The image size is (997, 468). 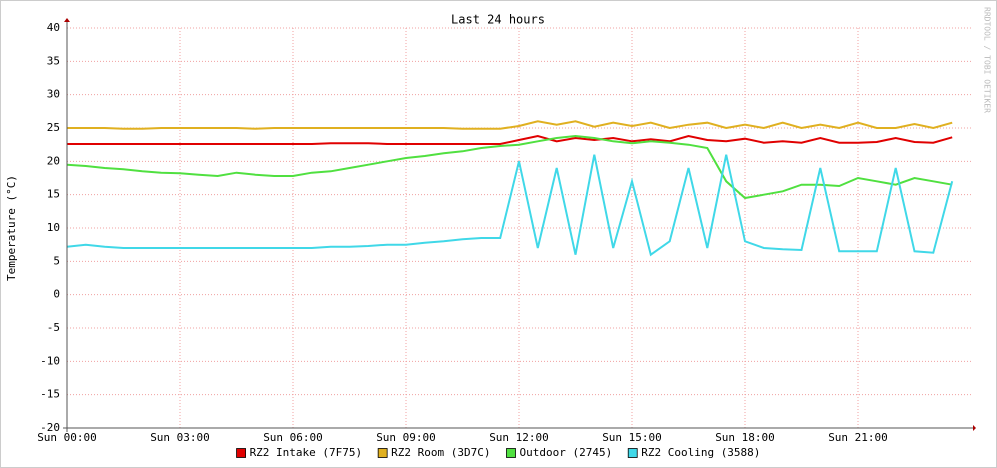 What do you see at coordinates (67, 20) in the screenshot?
I see `y-arrow` at bounding box center [67, 20].